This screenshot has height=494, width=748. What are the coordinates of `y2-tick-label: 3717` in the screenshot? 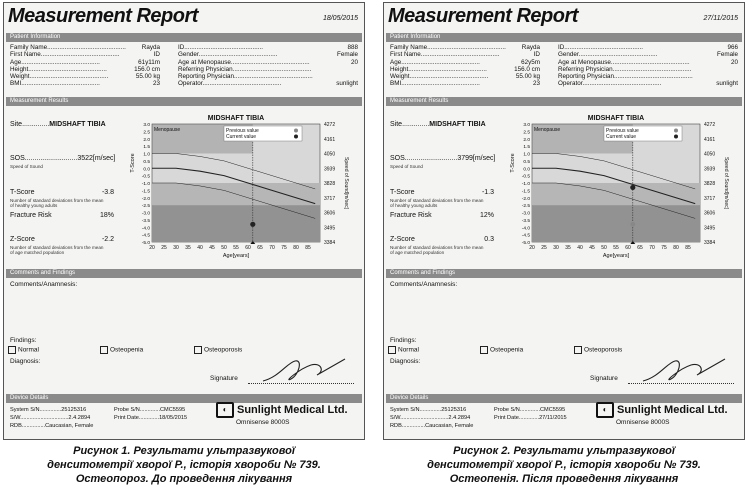 It's located at (329, 199).